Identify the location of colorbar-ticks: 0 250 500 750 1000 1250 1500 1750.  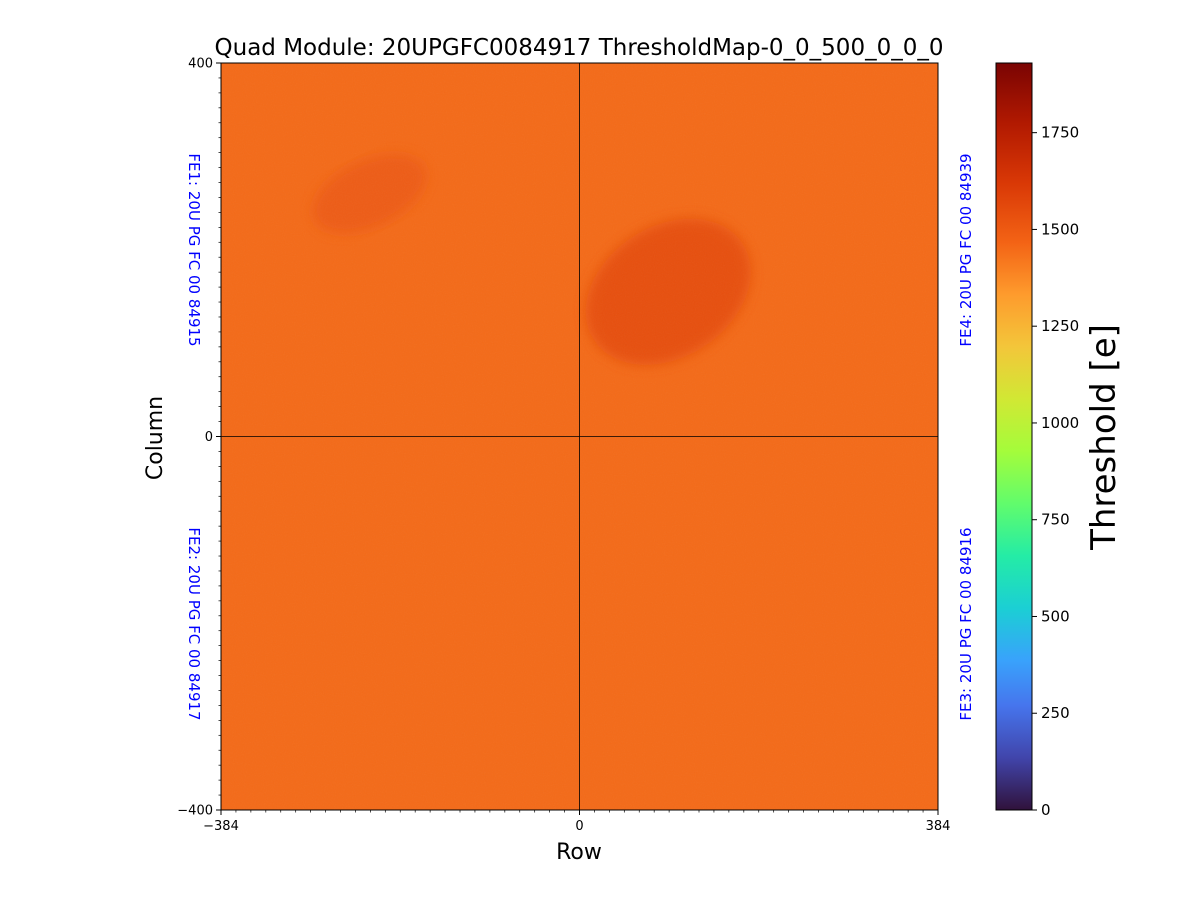
(1055, 471).